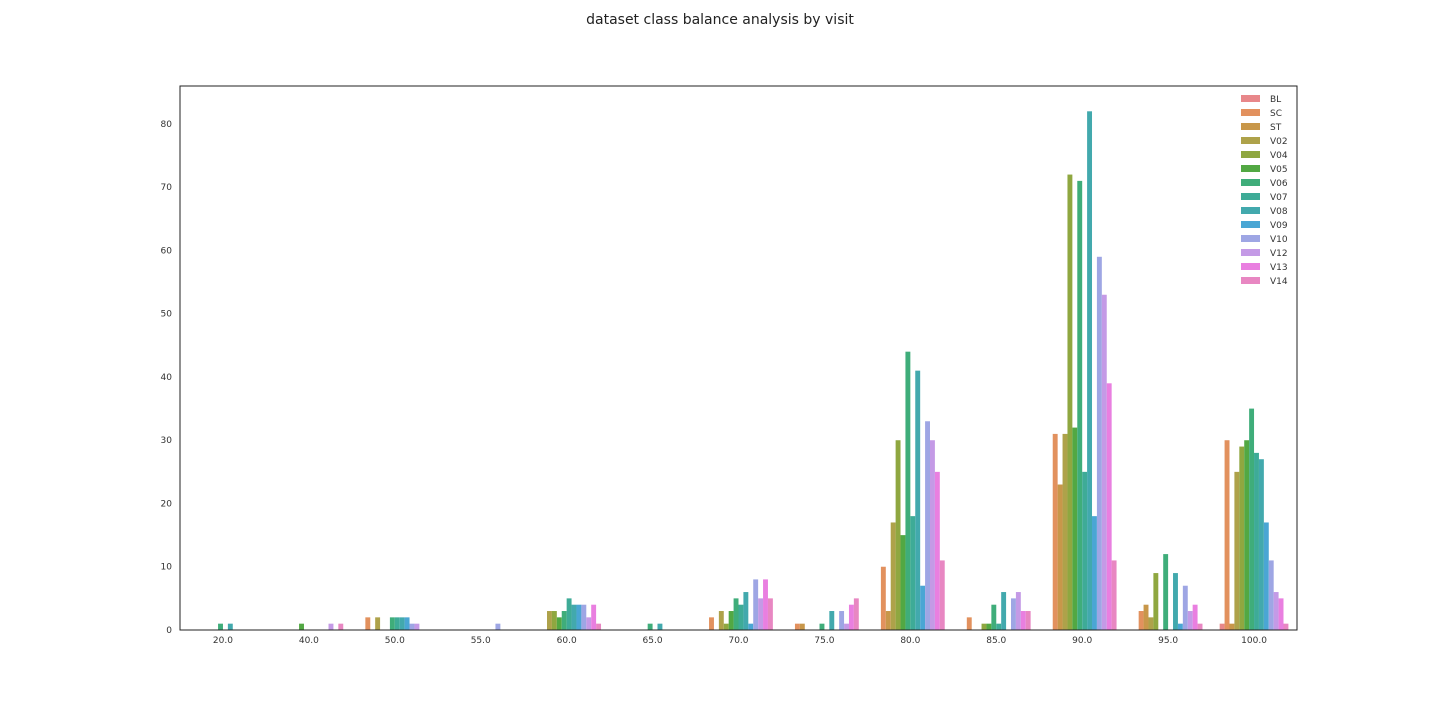  I want to click on bar-SC-95.0, so click(1141, 620).